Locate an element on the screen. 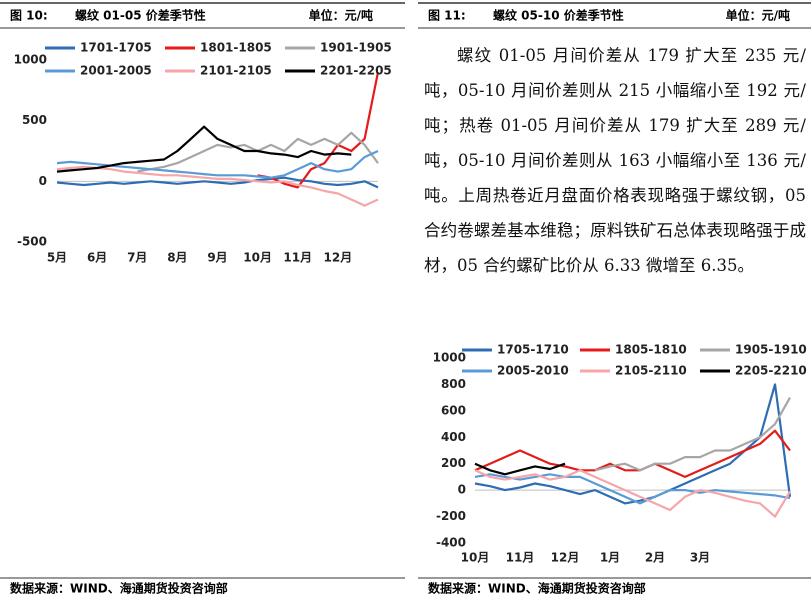  legend-label: 2001-2005 is located at coordinates (116, 71).